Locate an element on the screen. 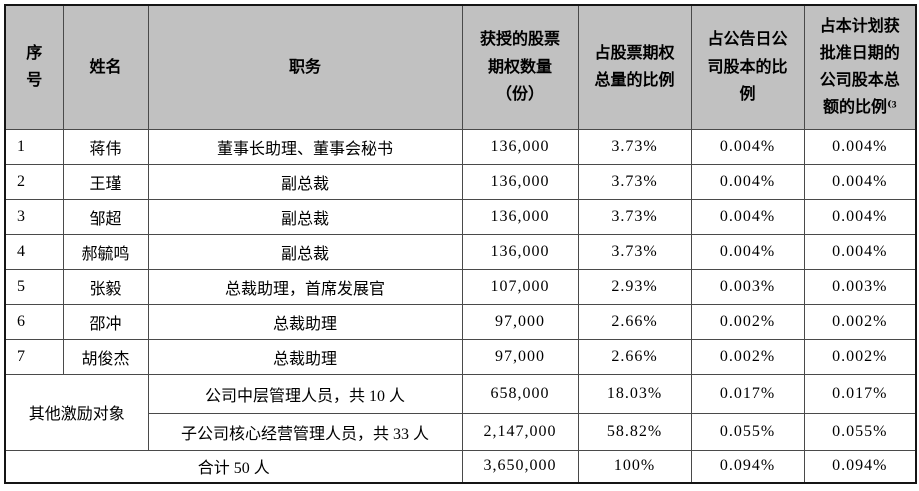 This screenshot has width=919, height=491. header-cell-position: 职务 is located at coordinates (305, 67).